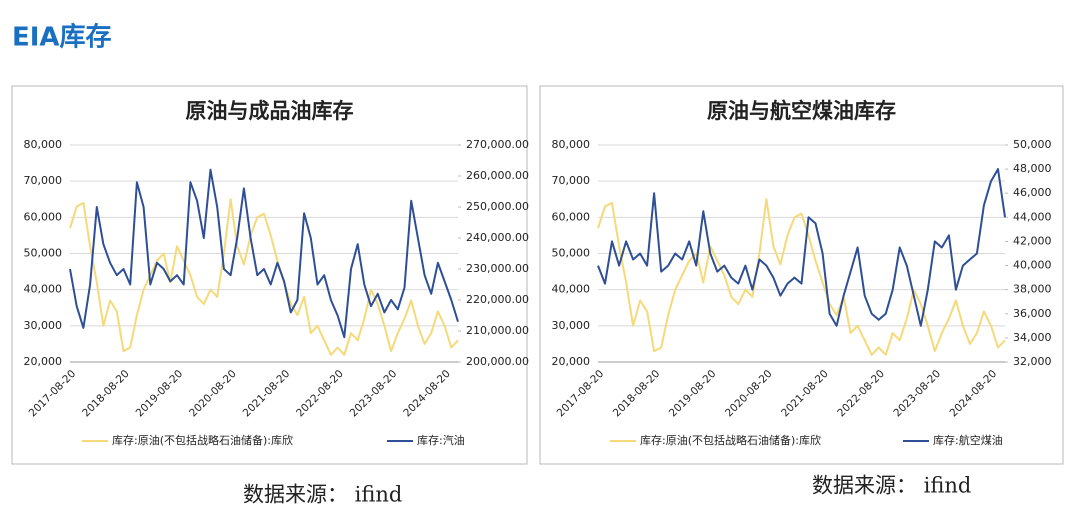  Describe the element at coordinates (441, 440) in the screenshot. I see `legend-label: 库存:汽油` at that location.